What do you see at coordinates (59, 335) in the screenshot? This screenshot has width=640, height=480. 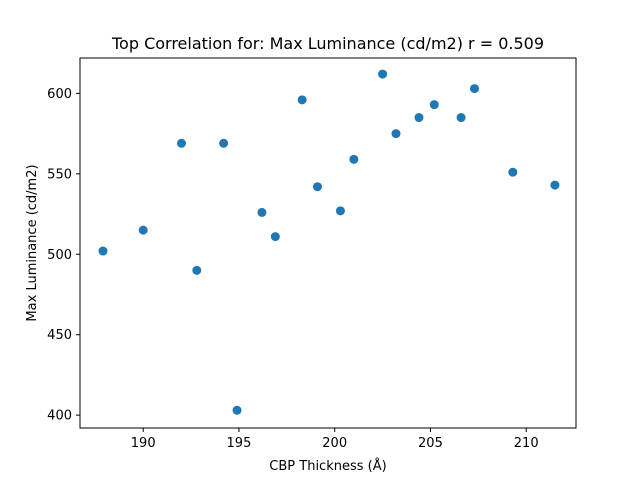 I see `y-tick-label: 450` at bounding box center [59, 335].